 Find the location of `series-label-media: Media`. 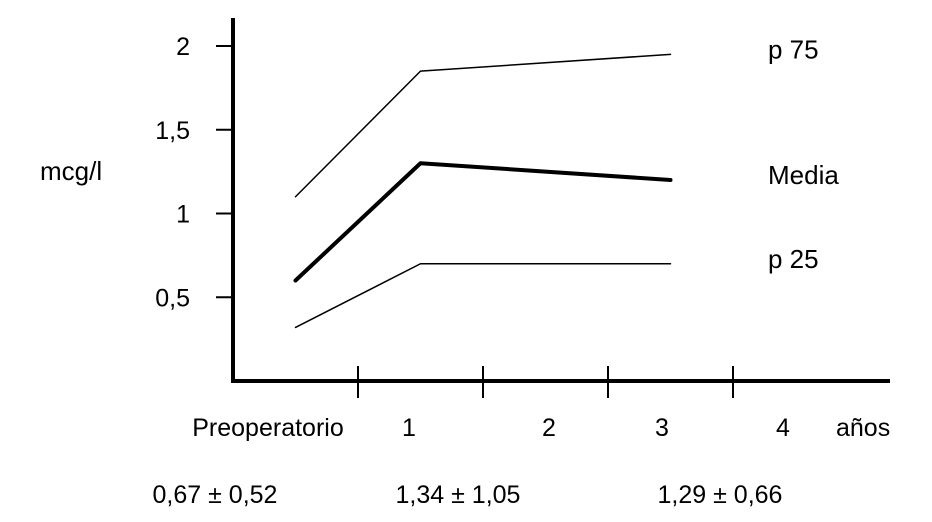

series-label-media: Media is located at coordinates (803, 175).